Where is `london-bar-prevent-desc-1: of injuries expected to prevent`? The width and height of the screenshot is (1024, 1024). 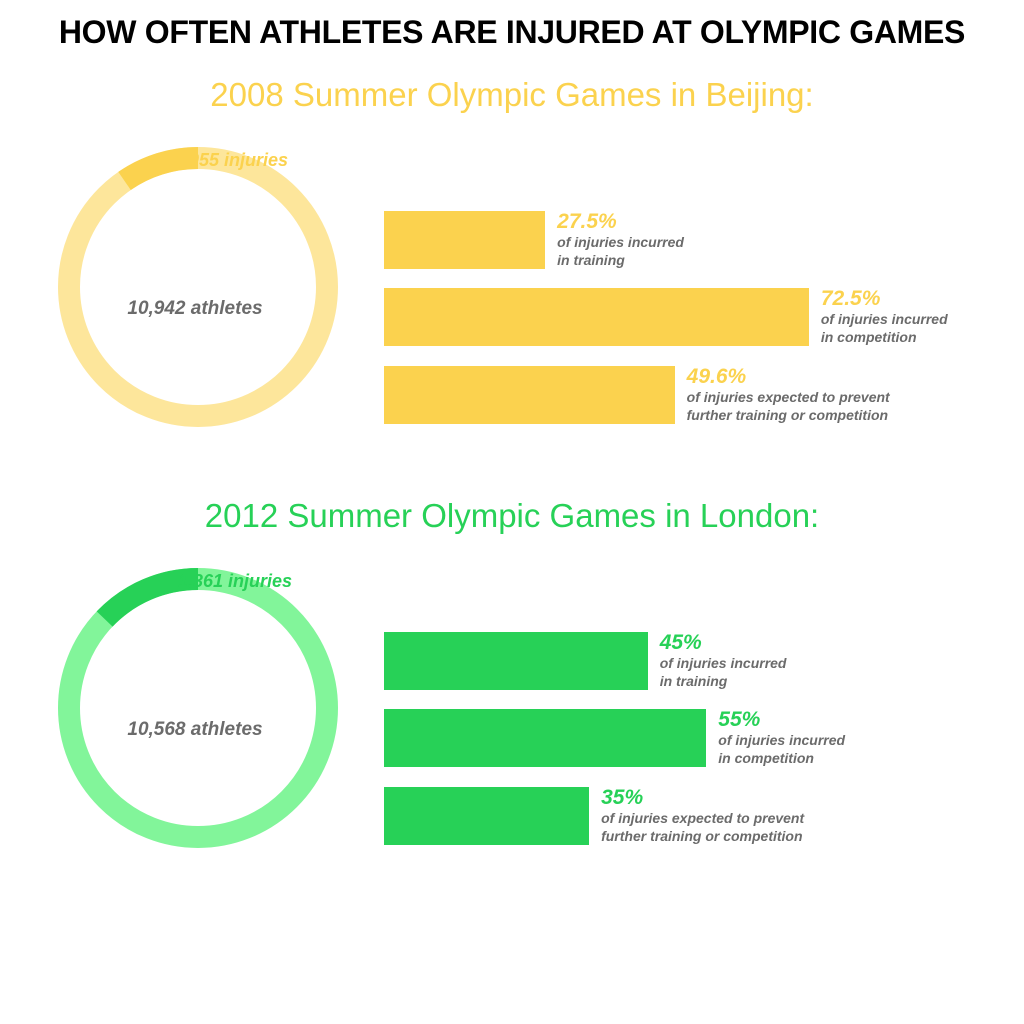 london-bar-prevent-desc-1: of injuries expected to prevent is located at coordinates (703, 818).